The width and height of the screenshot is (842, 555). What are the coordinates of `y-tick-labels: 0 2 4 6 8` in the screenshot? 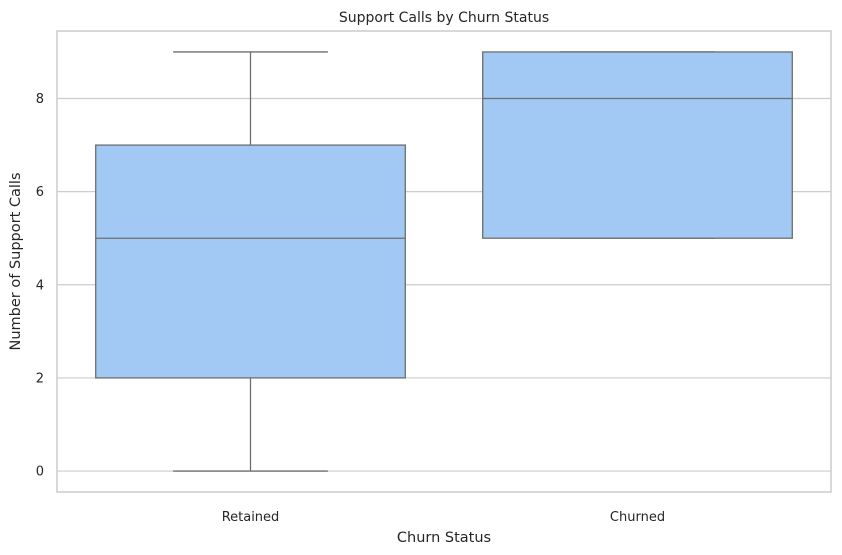 It's located at (40, 286).